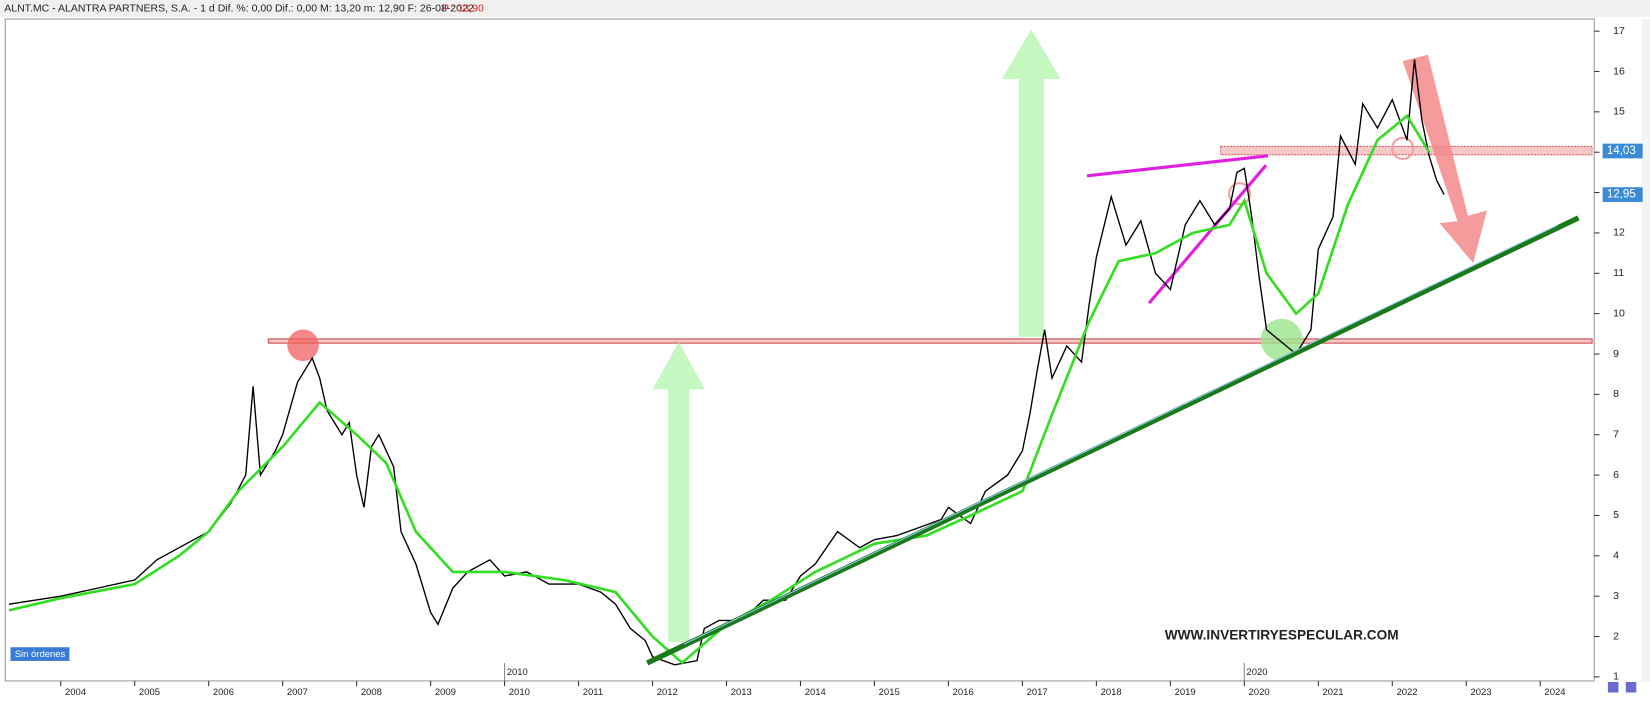 This screenshot has height=701, width=1650. Describe the element at coordinates (463, 8) in the screenshot. I see `last-price: P : 13,90` at that location.